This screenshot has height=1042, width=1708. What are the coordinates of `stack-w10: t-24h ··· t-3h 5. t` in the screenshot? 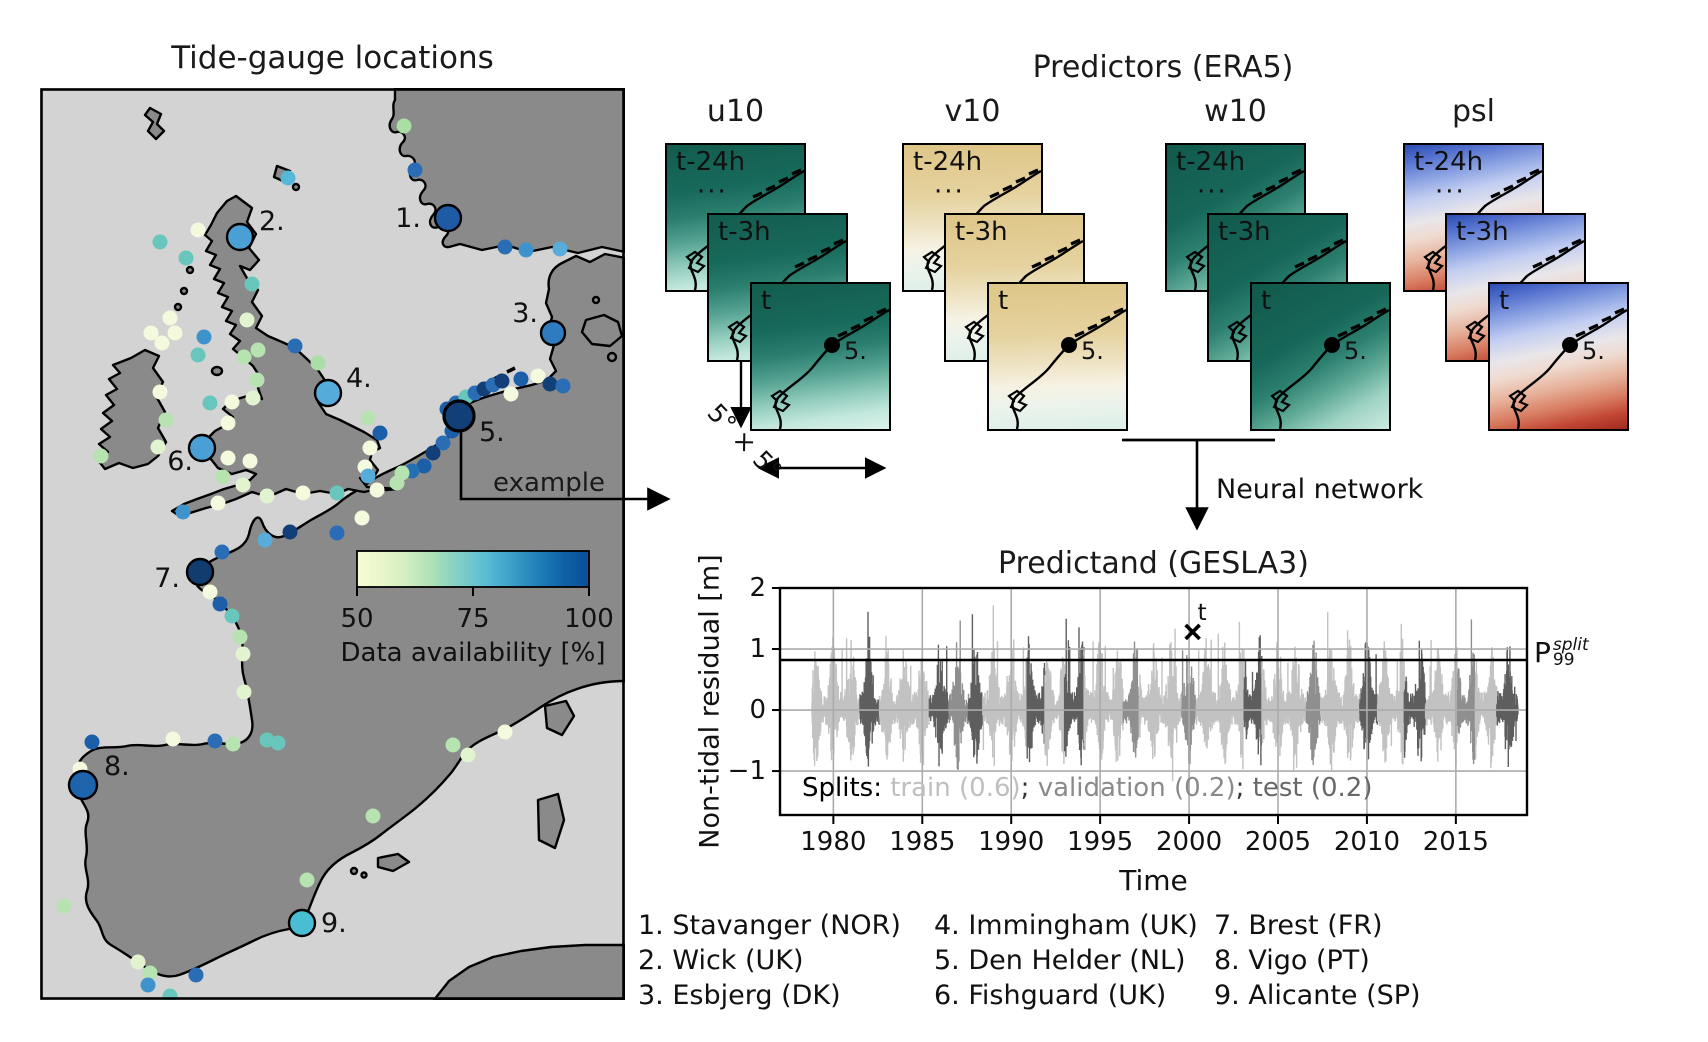 It's located at (1278, 287).